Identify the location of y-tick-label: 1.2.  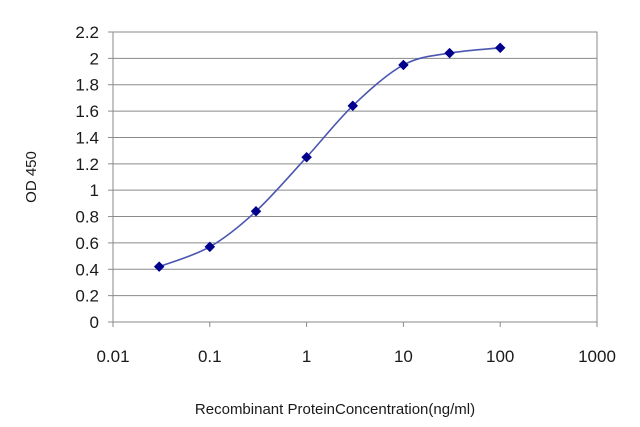
(87, 164).